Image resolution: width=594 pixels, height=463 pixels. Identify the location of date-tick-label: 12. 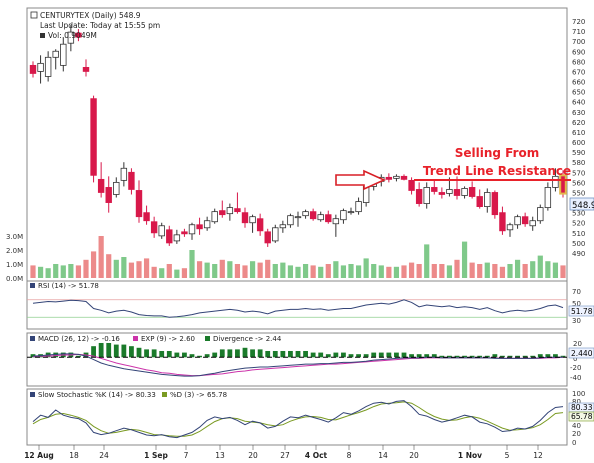
(538, 455).